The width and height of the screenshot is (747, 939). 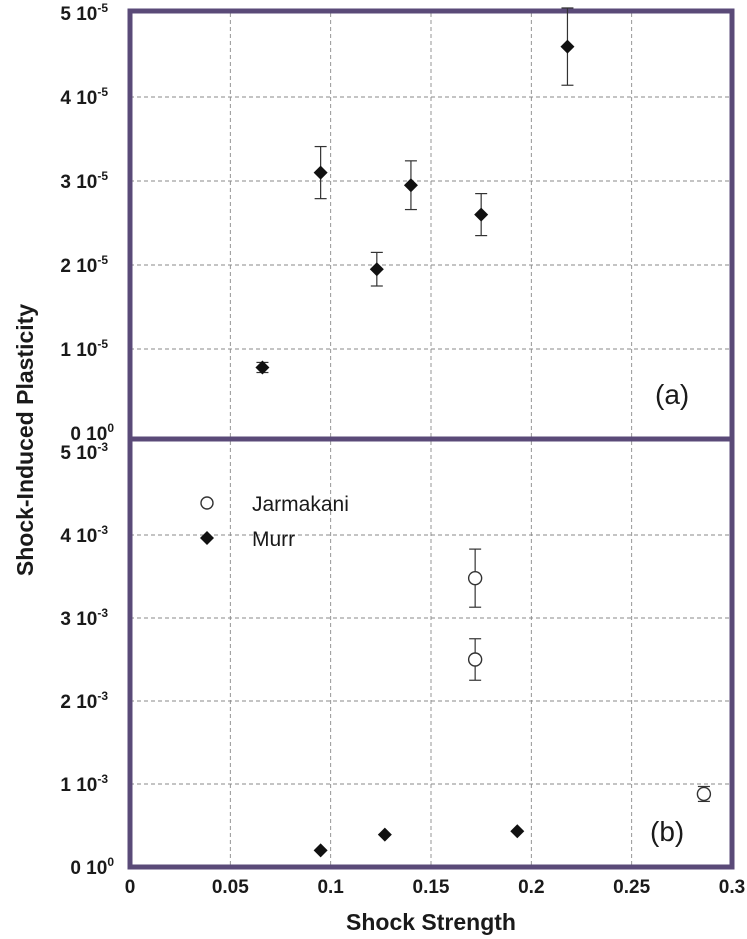 What do you see at coordinates (732, 887) in the screenshot?
I see `x-tick-label: 0.3` at bounding box center [732, 887].